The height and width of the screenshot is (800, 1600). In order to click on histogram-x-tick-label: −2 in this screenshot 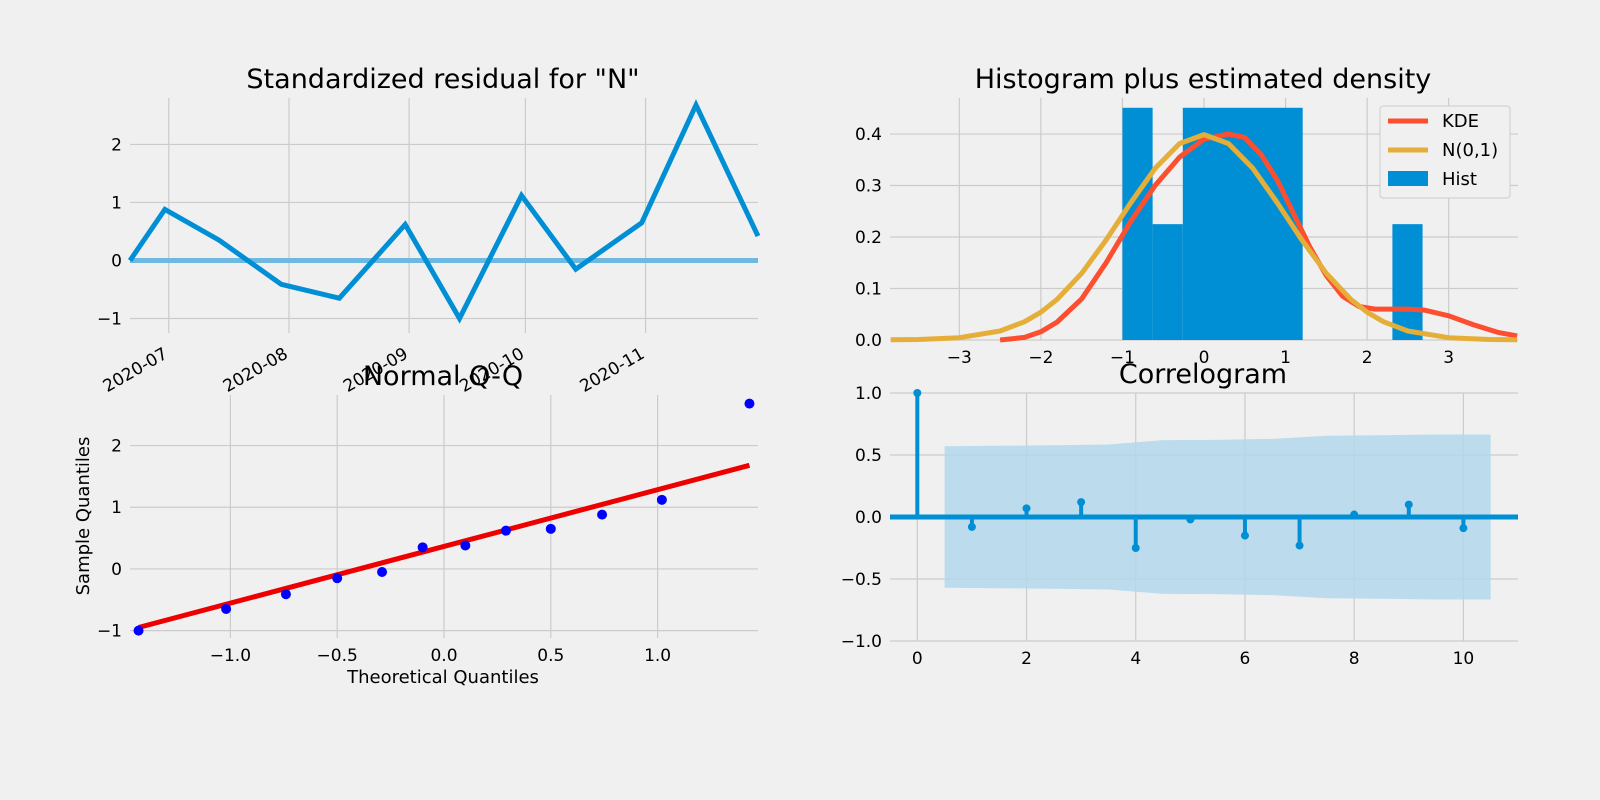, I will do `click(1040, 358)`.